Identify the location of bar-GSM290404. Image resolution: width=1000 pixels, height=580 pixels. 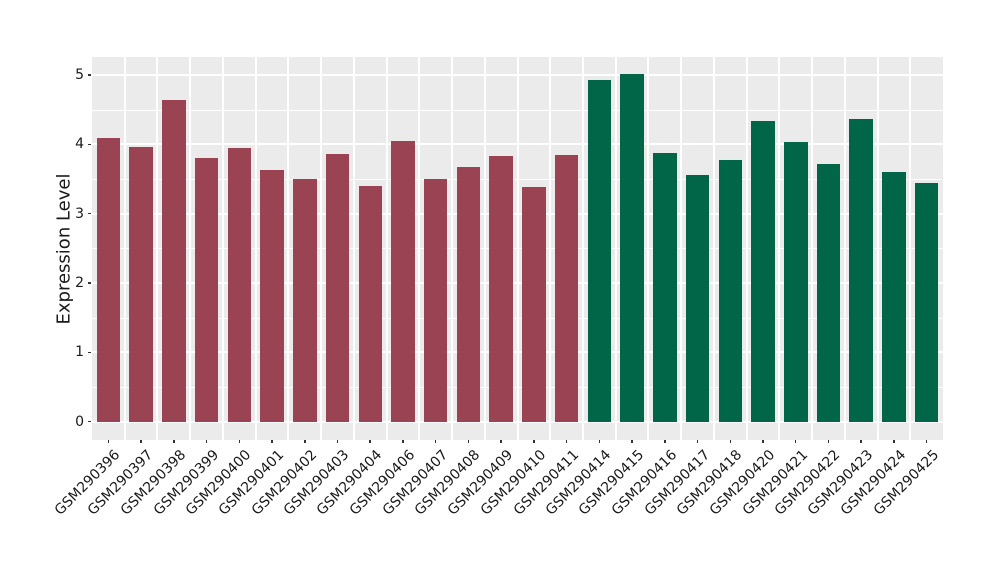
(370, 303).